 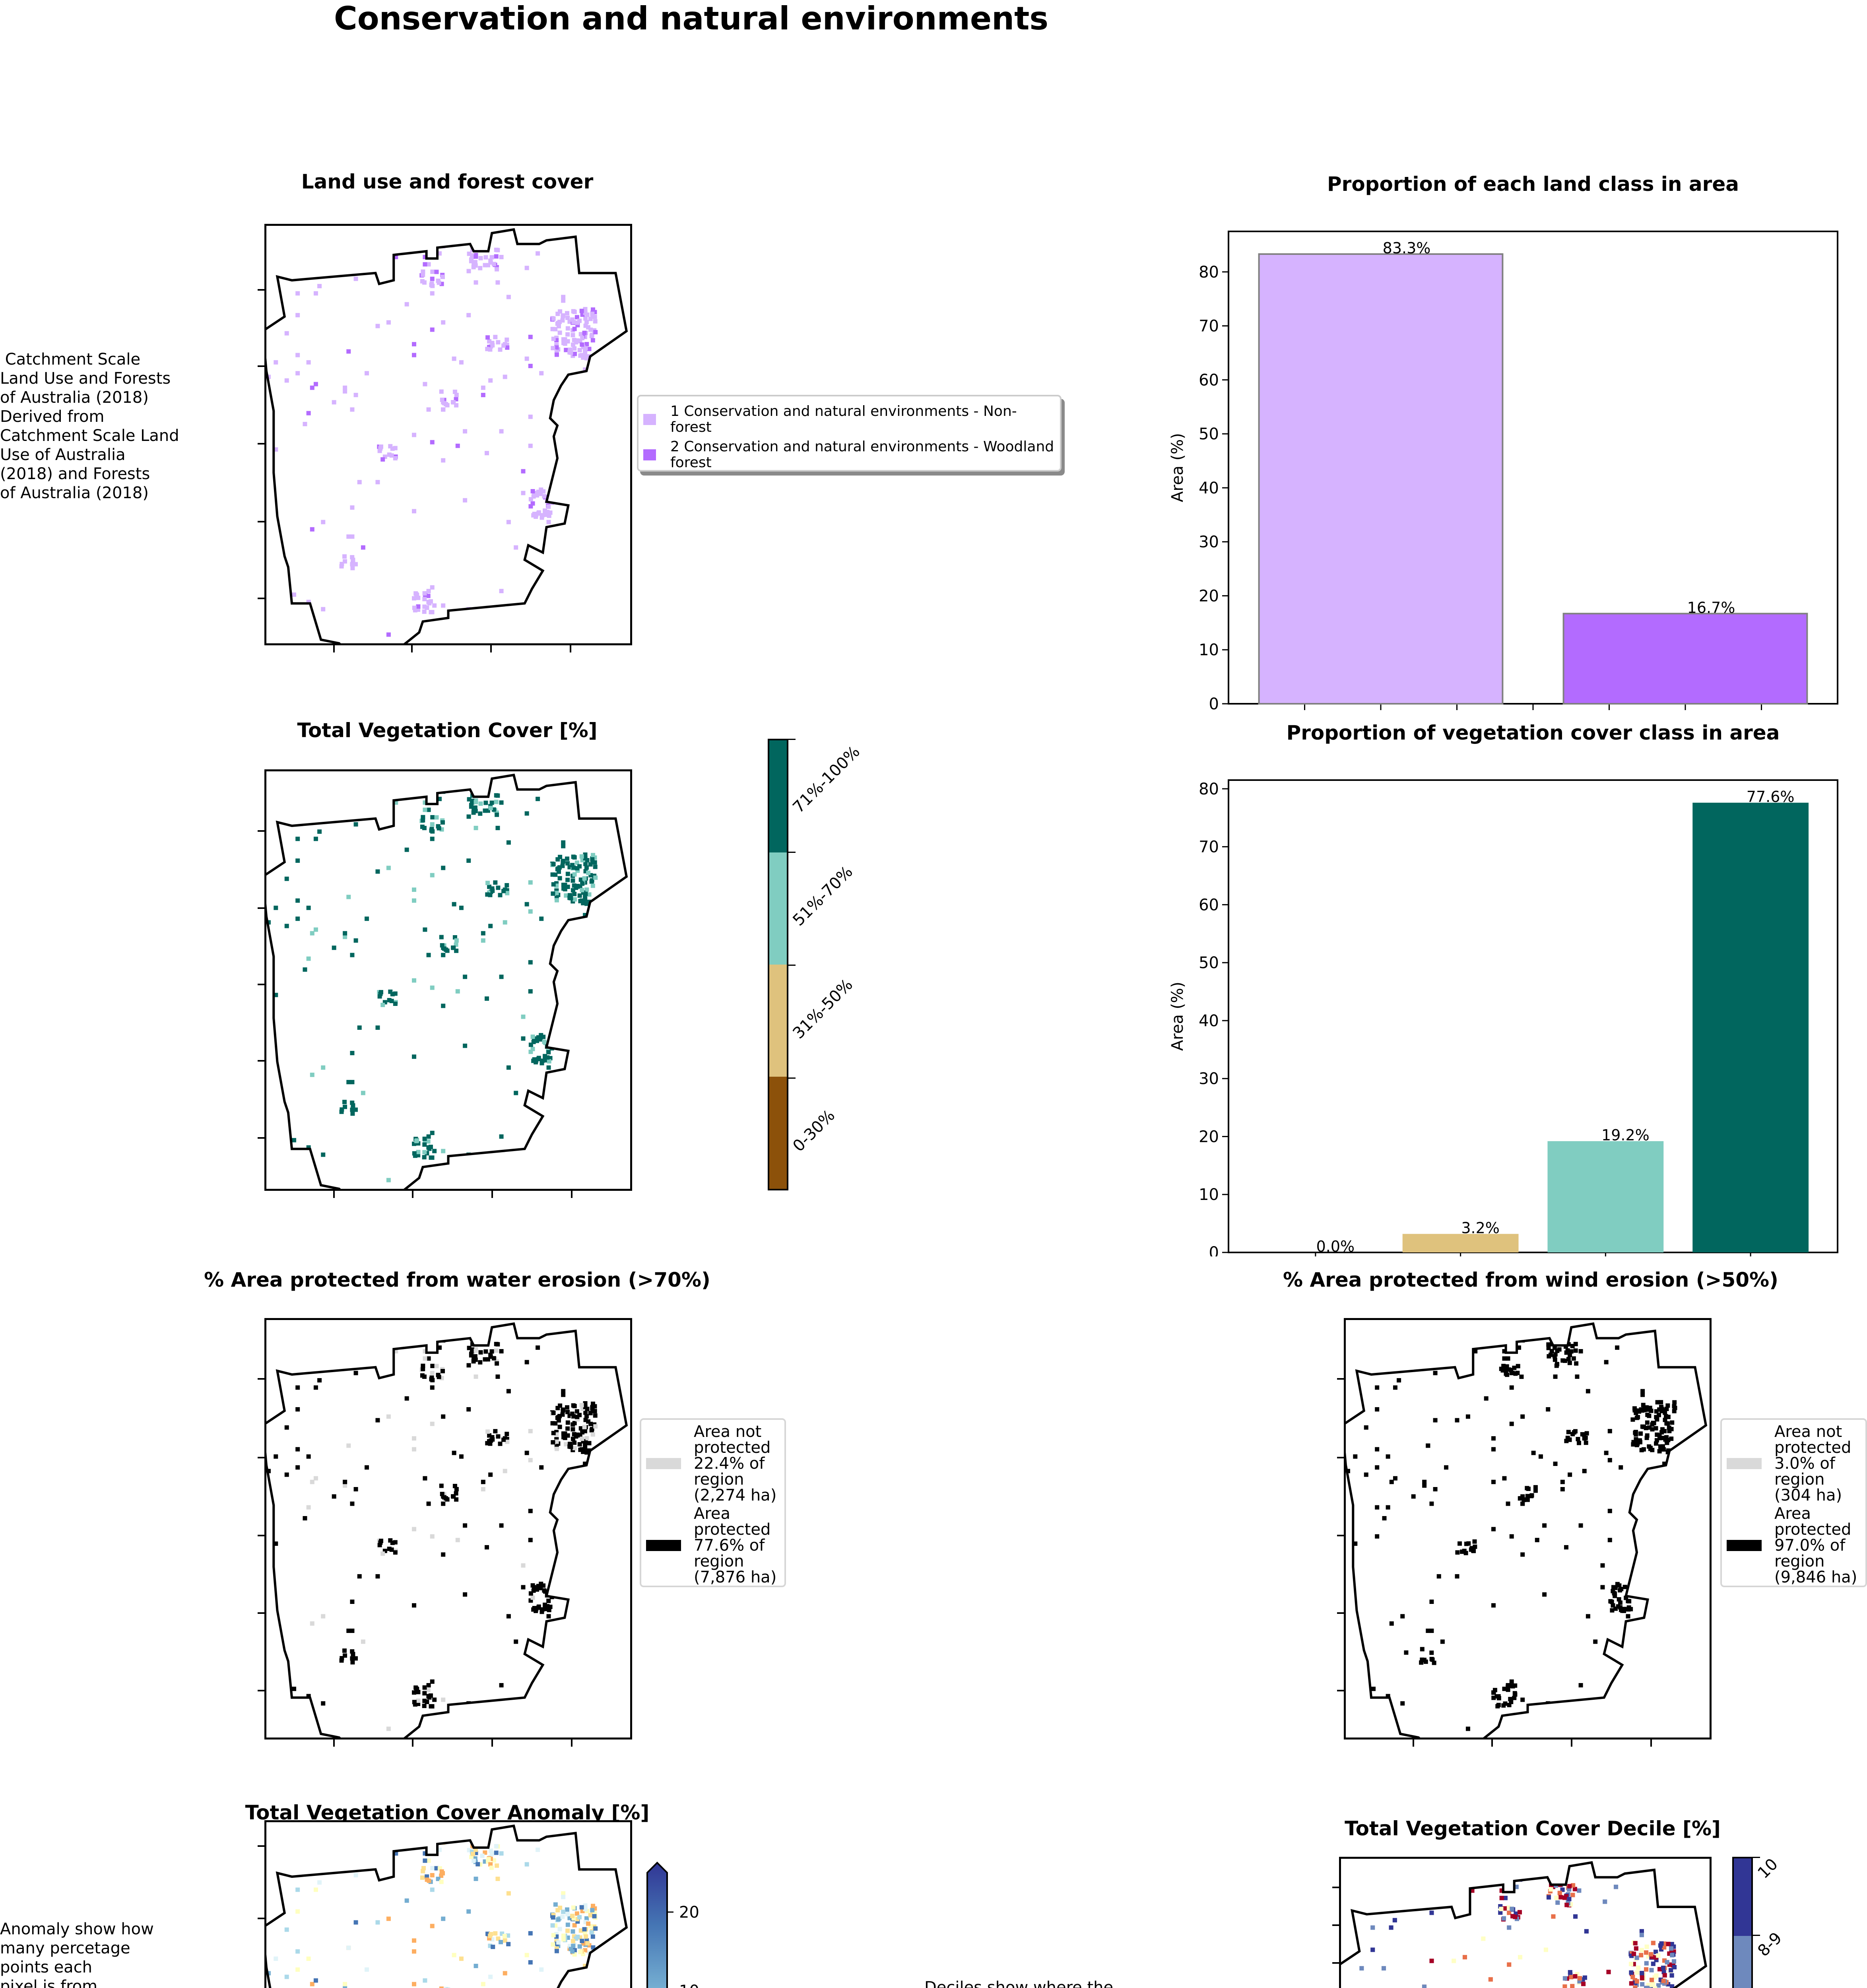 I want to click on legend-swatch-not-protected, so click(x=1744, y=1463).